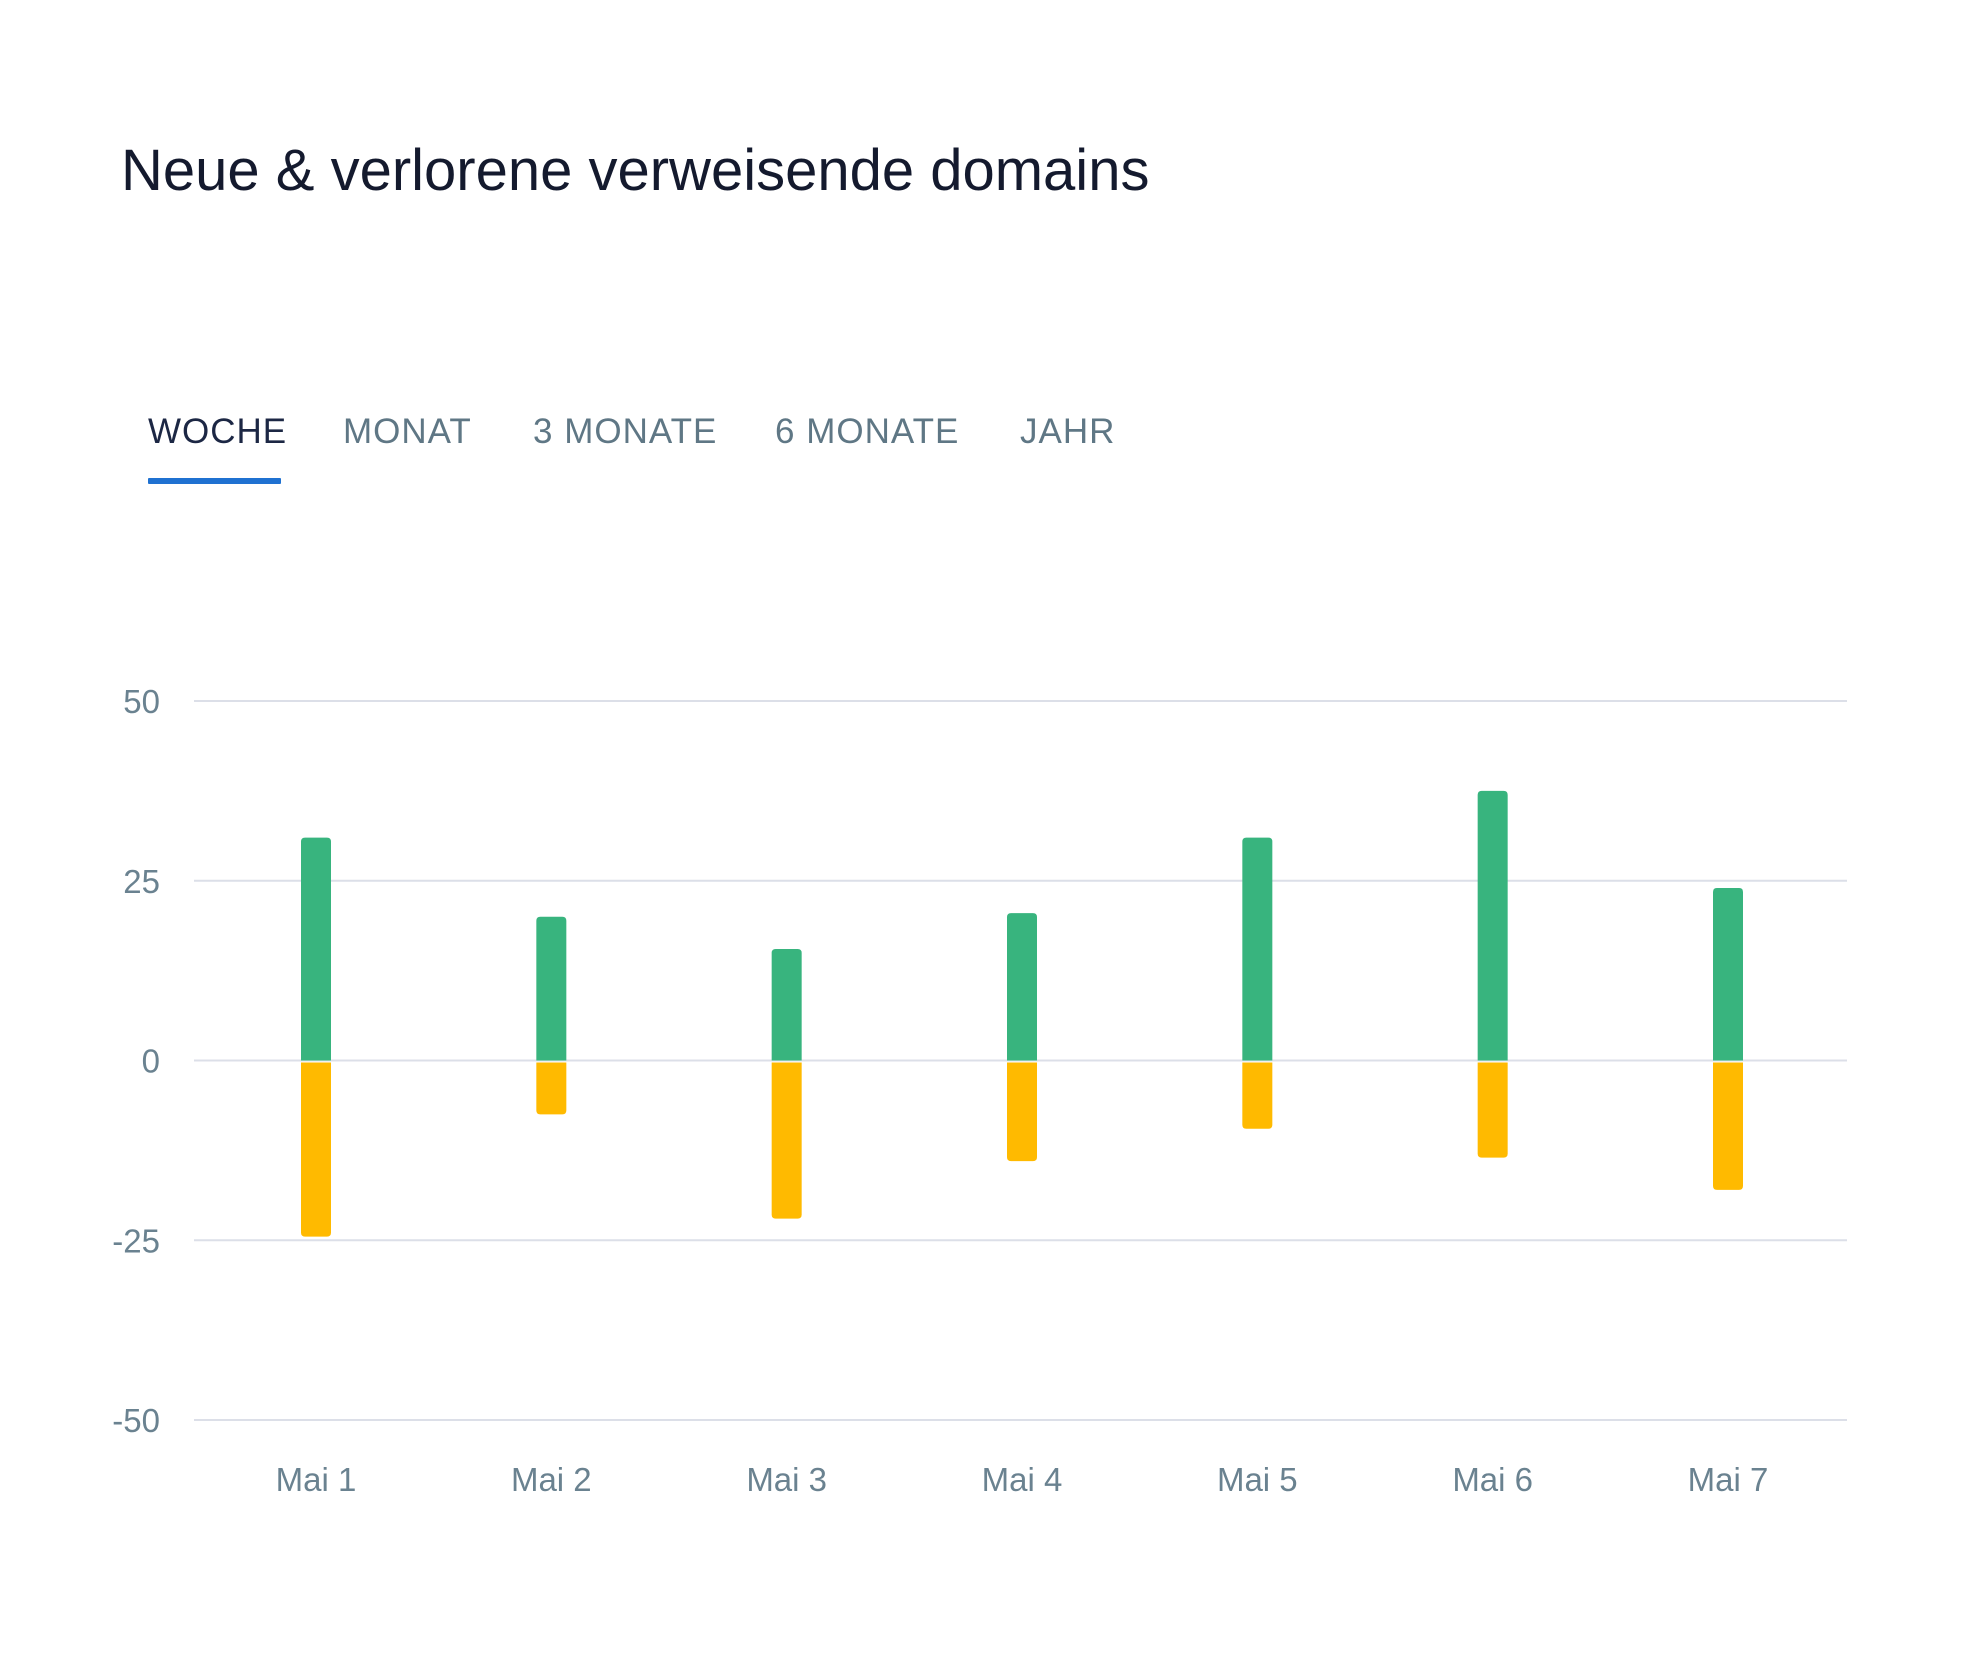  I want to click on tab-3-monate: 3 MONATE, so click(625, 431).